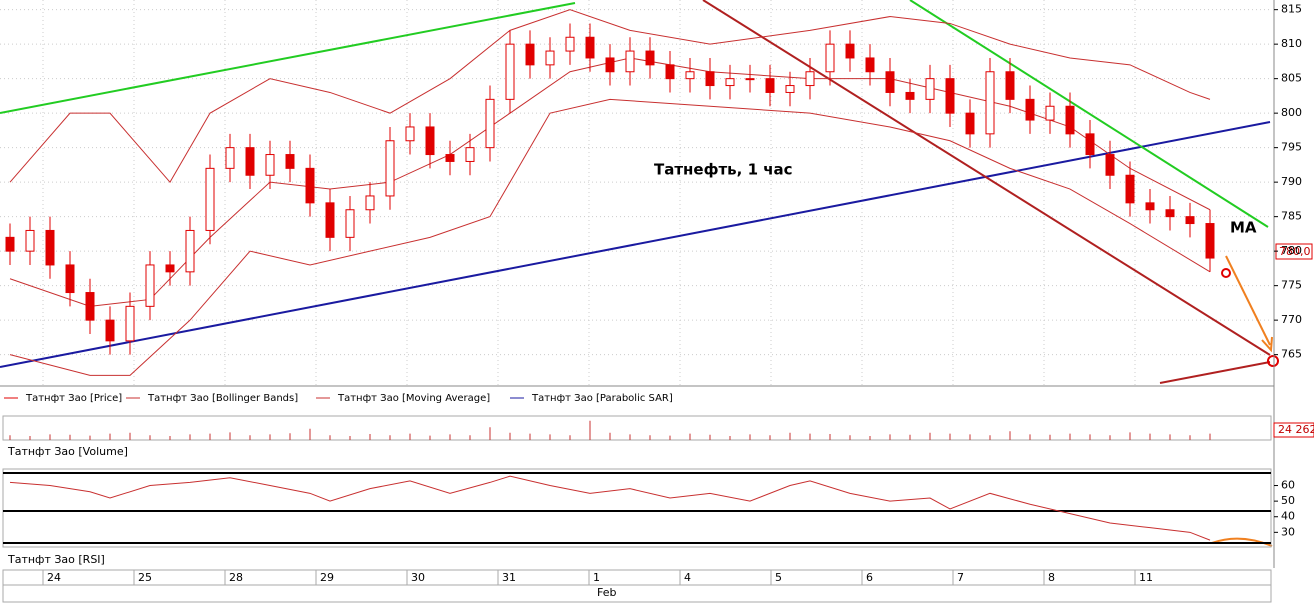 Image resolution: width=1314 pixels, height=608 pixels. I want to click on y-tick-label: 800, so click(1291, 112).